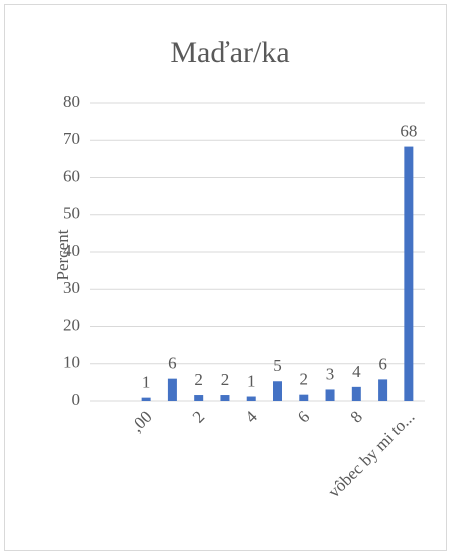  Describe the element at coordinates (76, 399) in the screenshot. I see `y-tick-label: 0` at that location.